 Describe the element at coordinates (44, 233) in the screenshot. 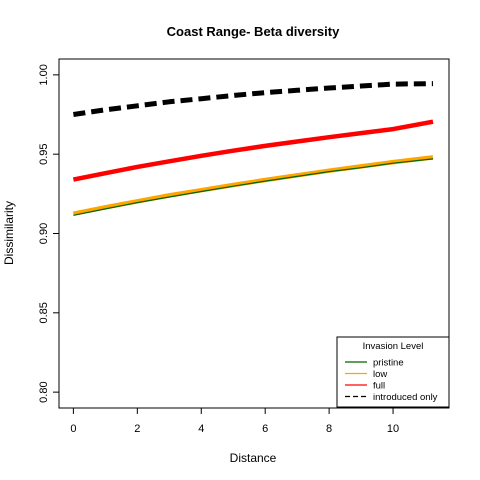

I see `y-tick-label: 0.90` at that location.